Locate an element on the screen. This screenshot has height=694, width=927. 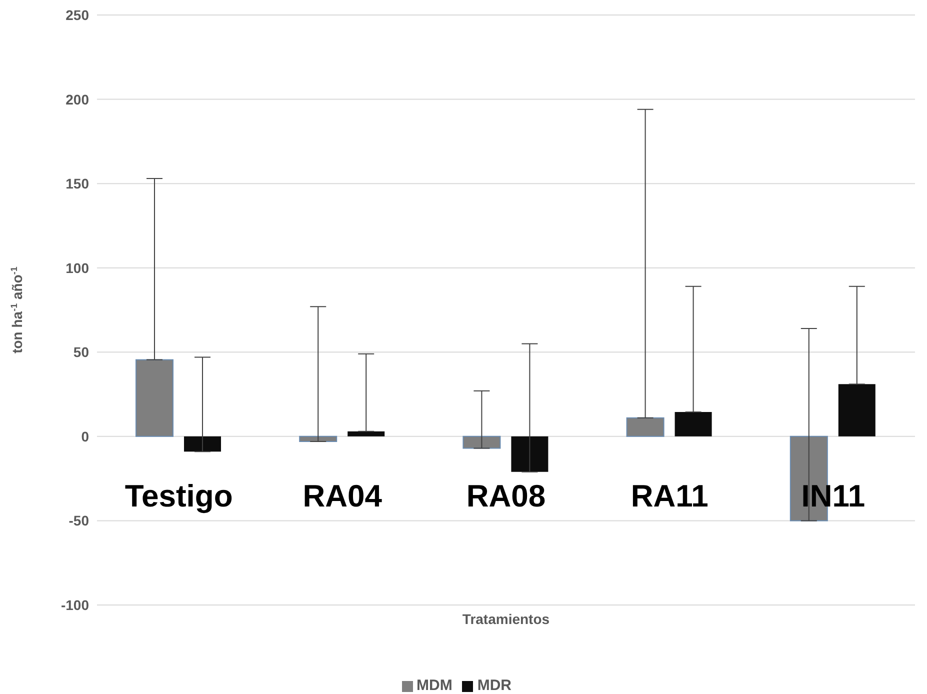
x-tick-label: RA04 is located at coordinates (342, 496).